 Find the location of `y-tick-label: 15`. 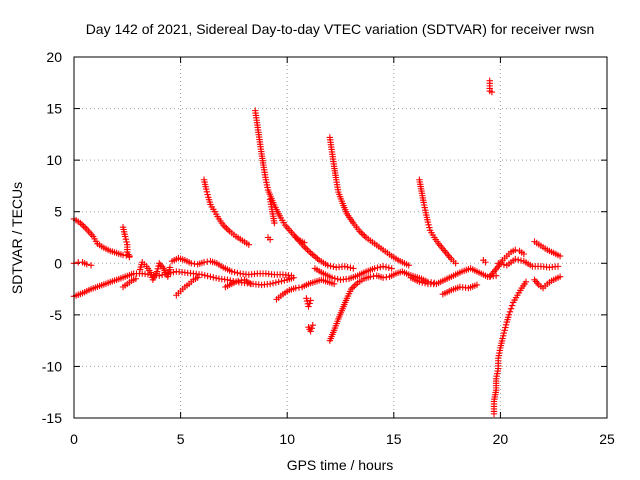

y-tick-label: 15 is located at coordinates (54, 109).